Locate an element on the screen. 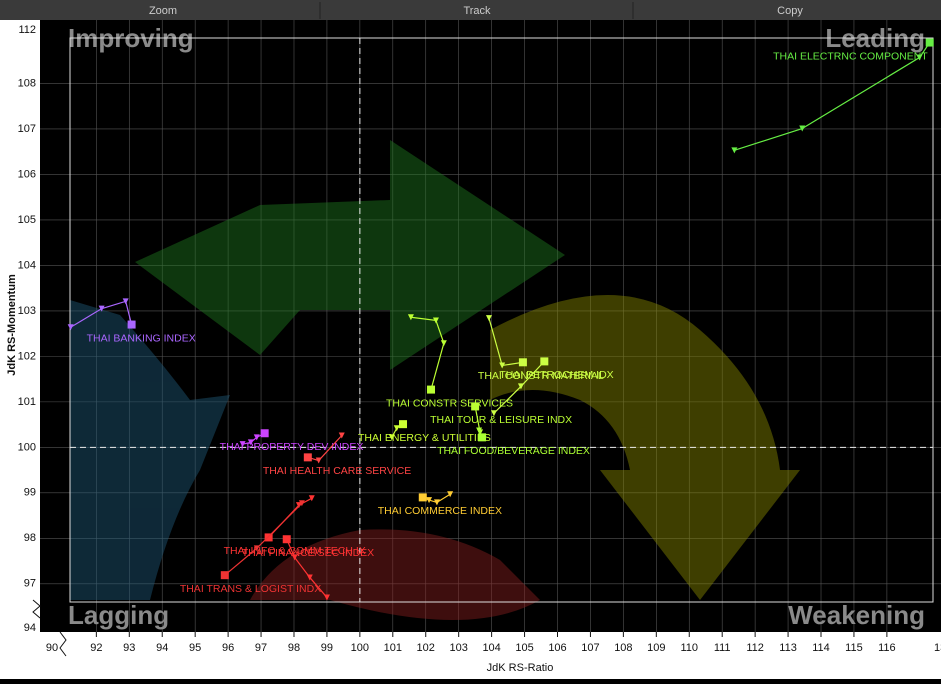 The width and height of the screenshot is (941, 684). series-label: THAI FOOD/BEVERAGE INDEX is located at coordinates (513, 451).